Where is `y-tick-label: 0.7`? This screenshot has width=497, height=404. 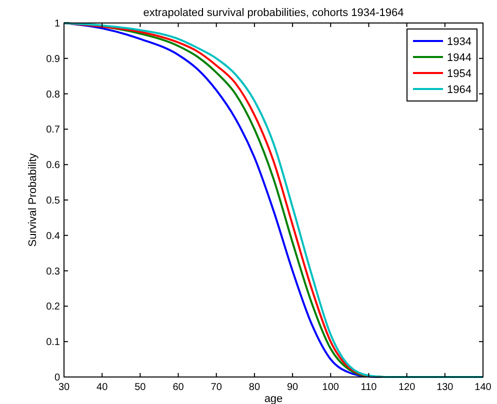
y-tick-label: 0.7 is located at coordinates (53, 130).